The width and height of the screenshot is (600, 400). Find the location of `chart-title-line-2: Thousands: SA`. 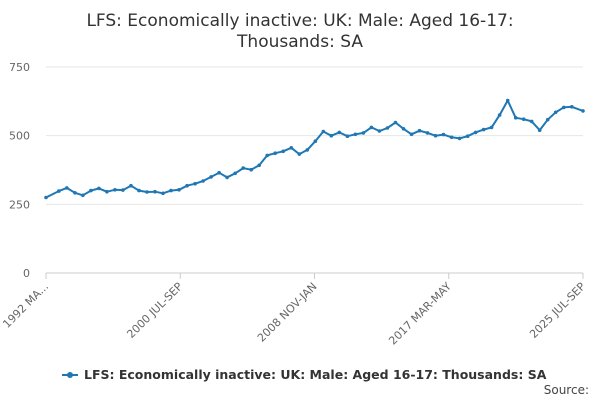

chart-title-line-2: Thousands: SA is located at coordinates (299, 42).